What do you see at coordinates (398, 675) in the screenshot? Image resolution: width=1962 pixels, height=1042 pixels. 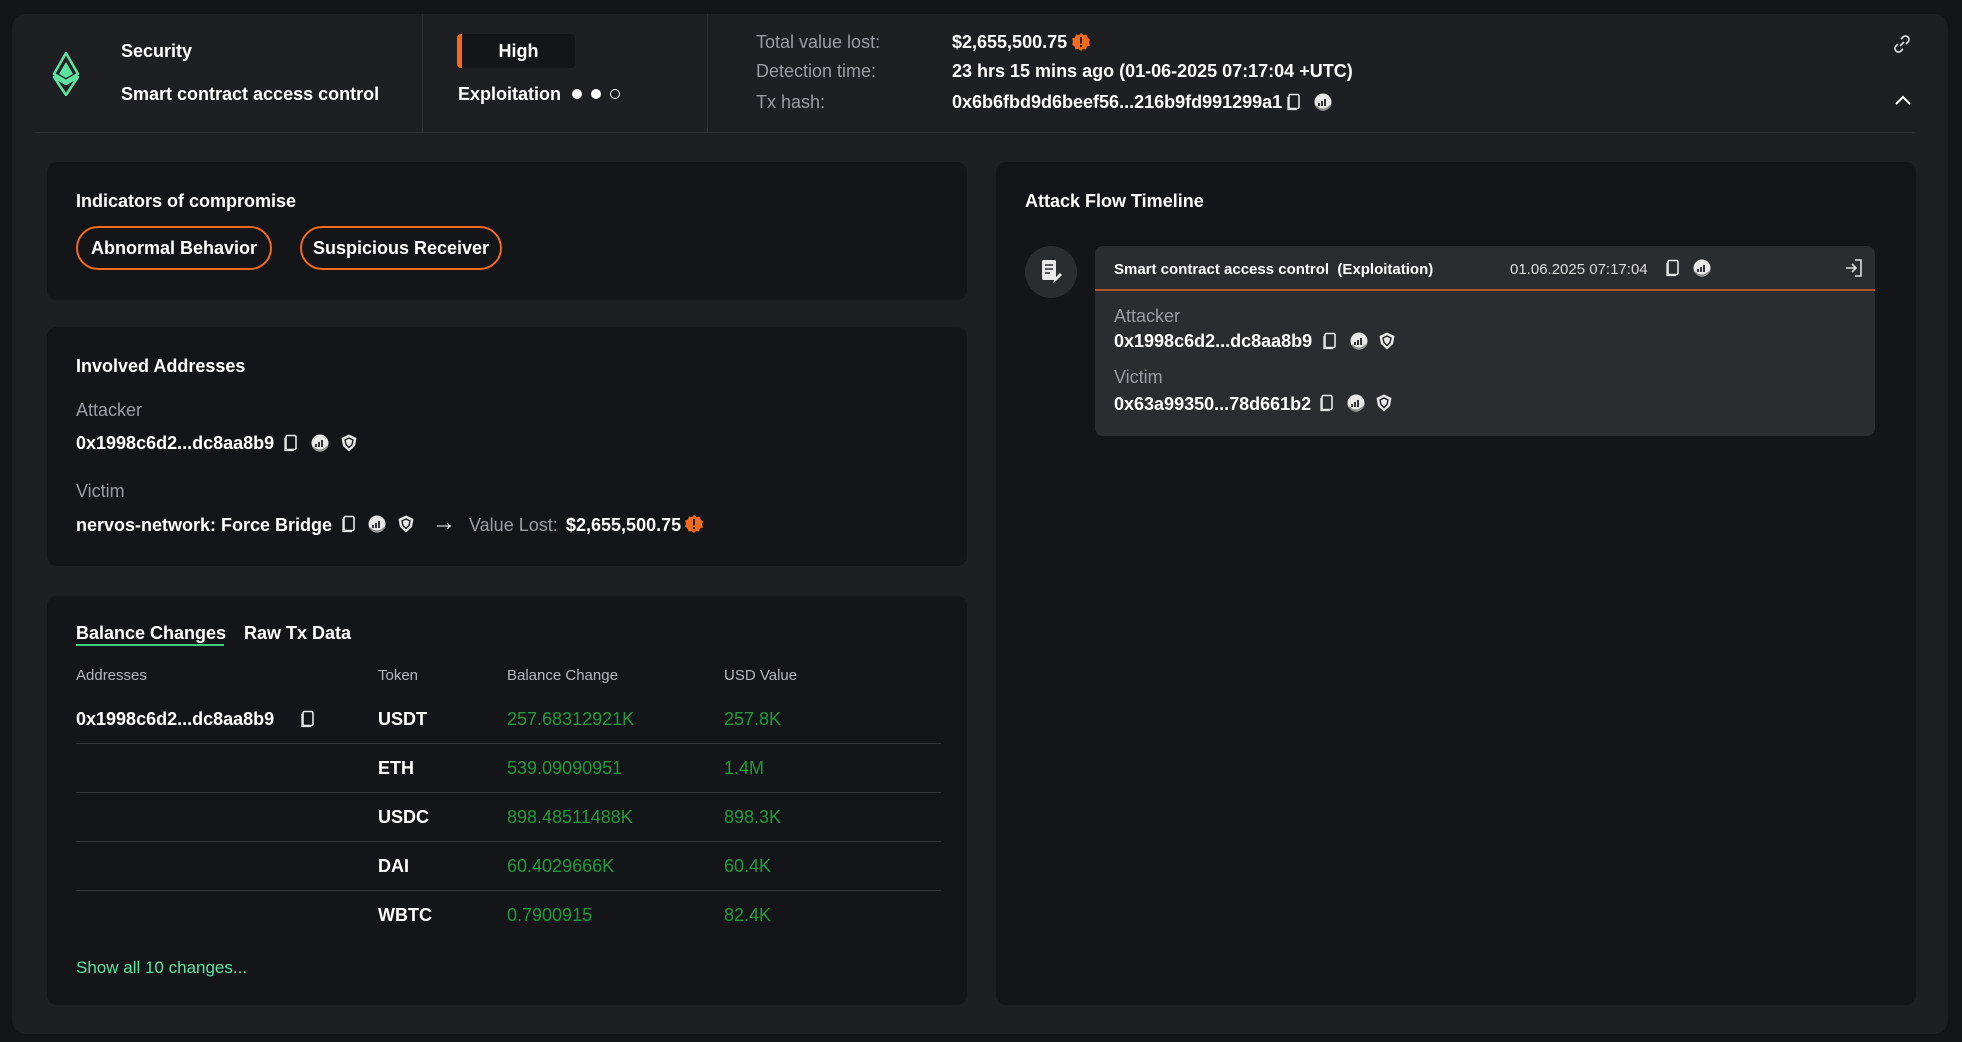 I see `column-header: Token` at bounding box center [398, 675].